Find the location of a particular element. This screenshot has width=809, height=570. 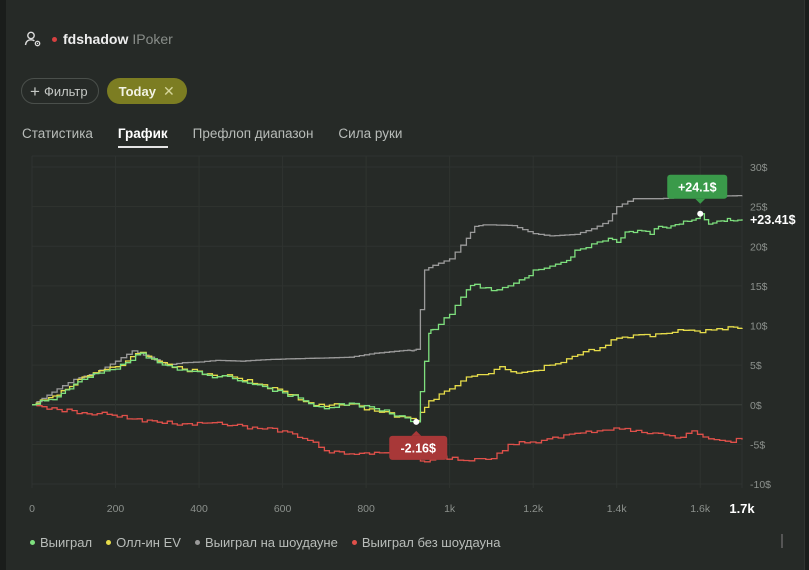

filter-bar: + Фильтр Today ✕ is located at coordinates (104, 91).